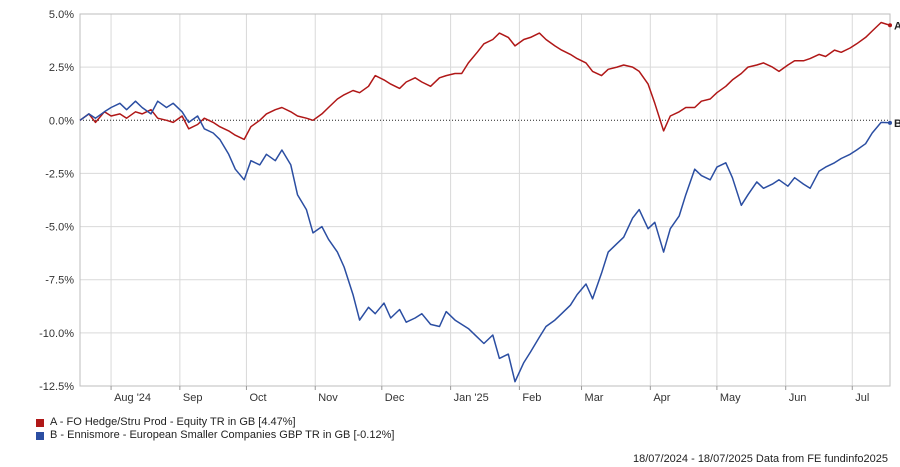 The image size is (900, 467). What do you see at coordinates (56, 387) in the screenshot?
I see `y-tick-label: -12.5%` at bounding box center [56, 387].